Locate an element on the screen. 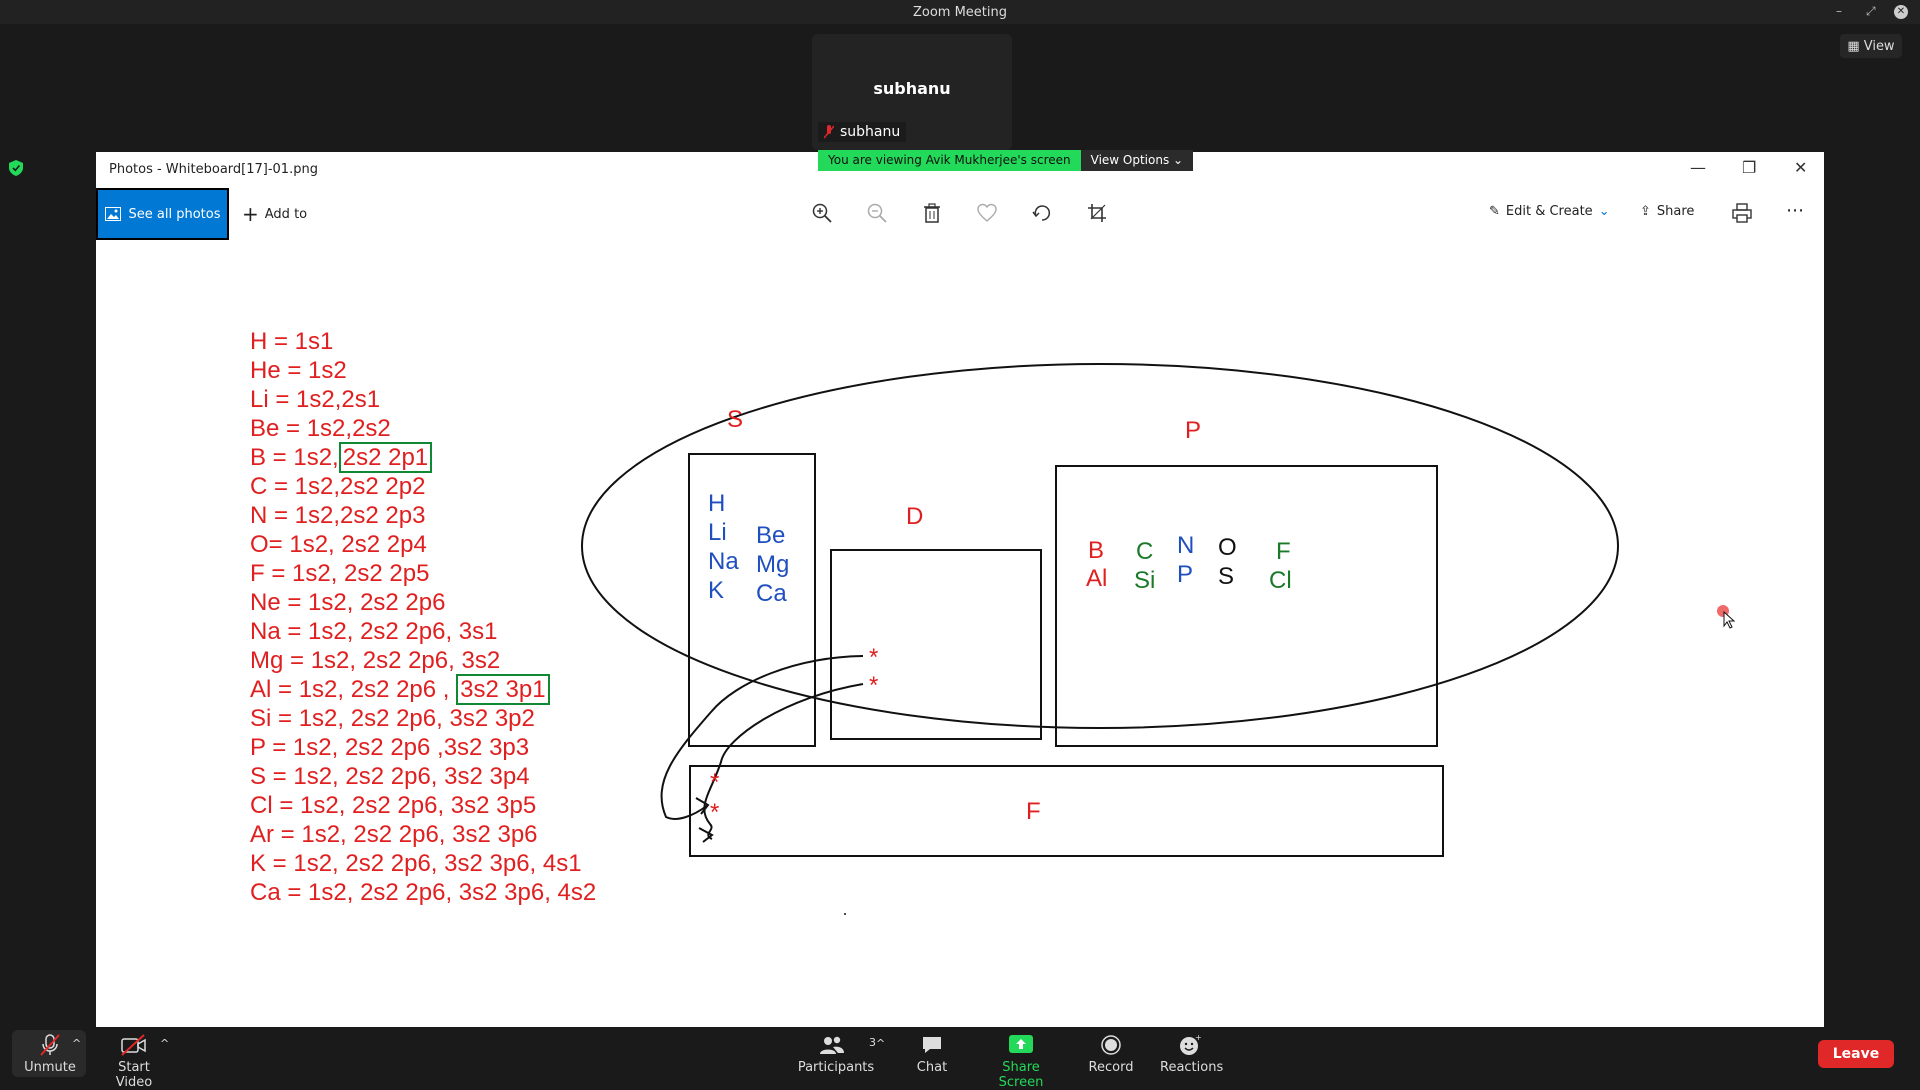 This screenshot has width=1920, height=1090. element-cl: Cl is located at coordinates (1280, 580).